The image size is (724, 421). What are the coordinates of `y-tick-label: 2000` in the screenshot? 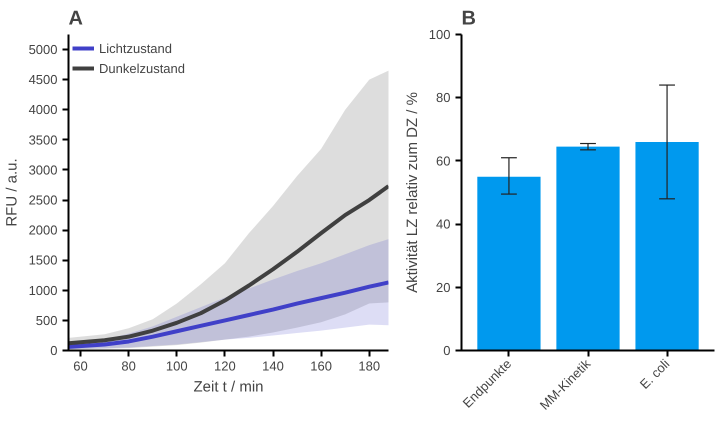 It's located at (43, 230).